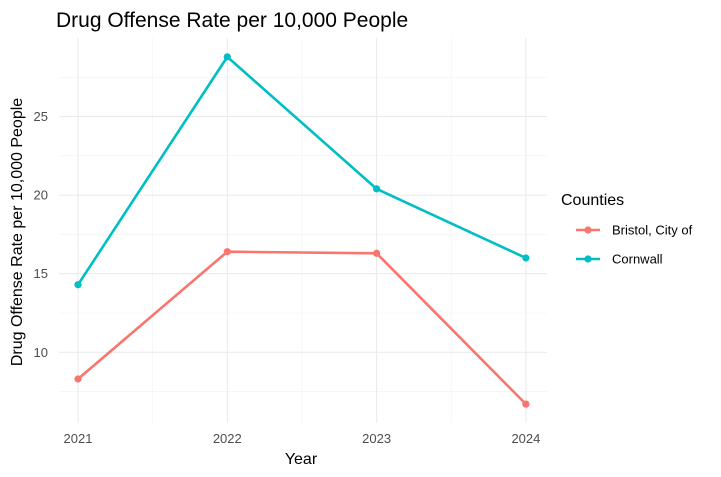 The width and height of the screenshot is (721, 477). What do you see at coordinates (41, 195) in the screenshot?
I see `y-tick-label: 20` at bounding box center [41, 195].